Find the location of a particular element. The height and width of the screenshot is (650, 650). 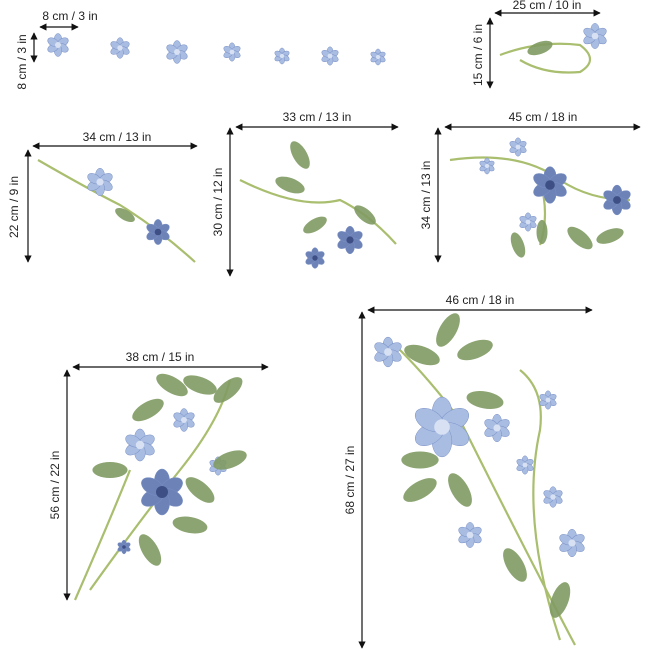

width-label: 8 cm / 3 in is located at coordinates (69, 16).